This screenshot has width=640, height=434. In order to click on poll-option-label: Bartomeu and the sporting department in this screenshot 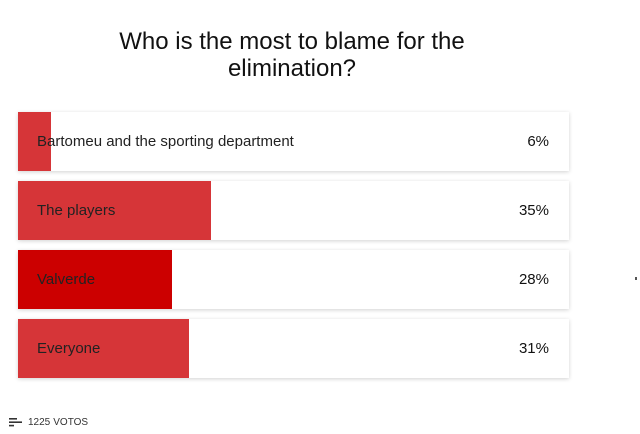, I will do `click(165, 141)`.